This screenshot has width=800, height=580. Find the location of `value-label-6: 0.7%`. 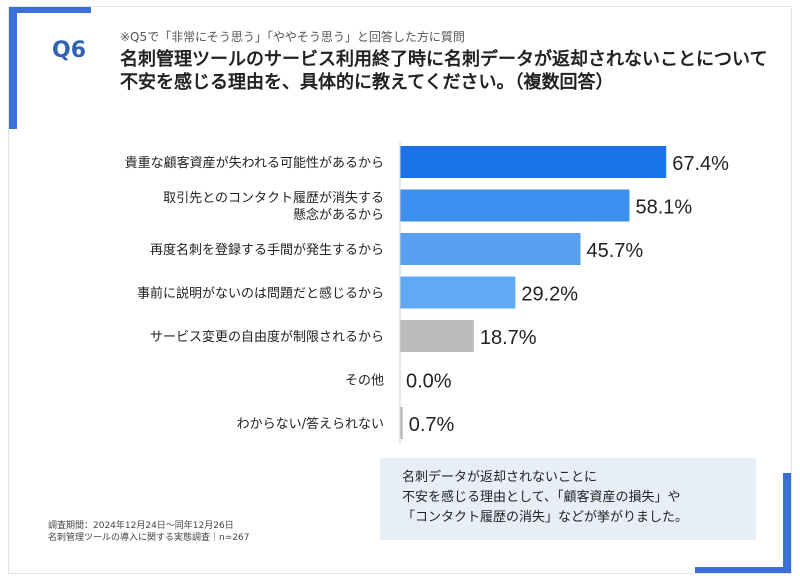

value-label-6: 0.7% is located at coordinates (432, 425).